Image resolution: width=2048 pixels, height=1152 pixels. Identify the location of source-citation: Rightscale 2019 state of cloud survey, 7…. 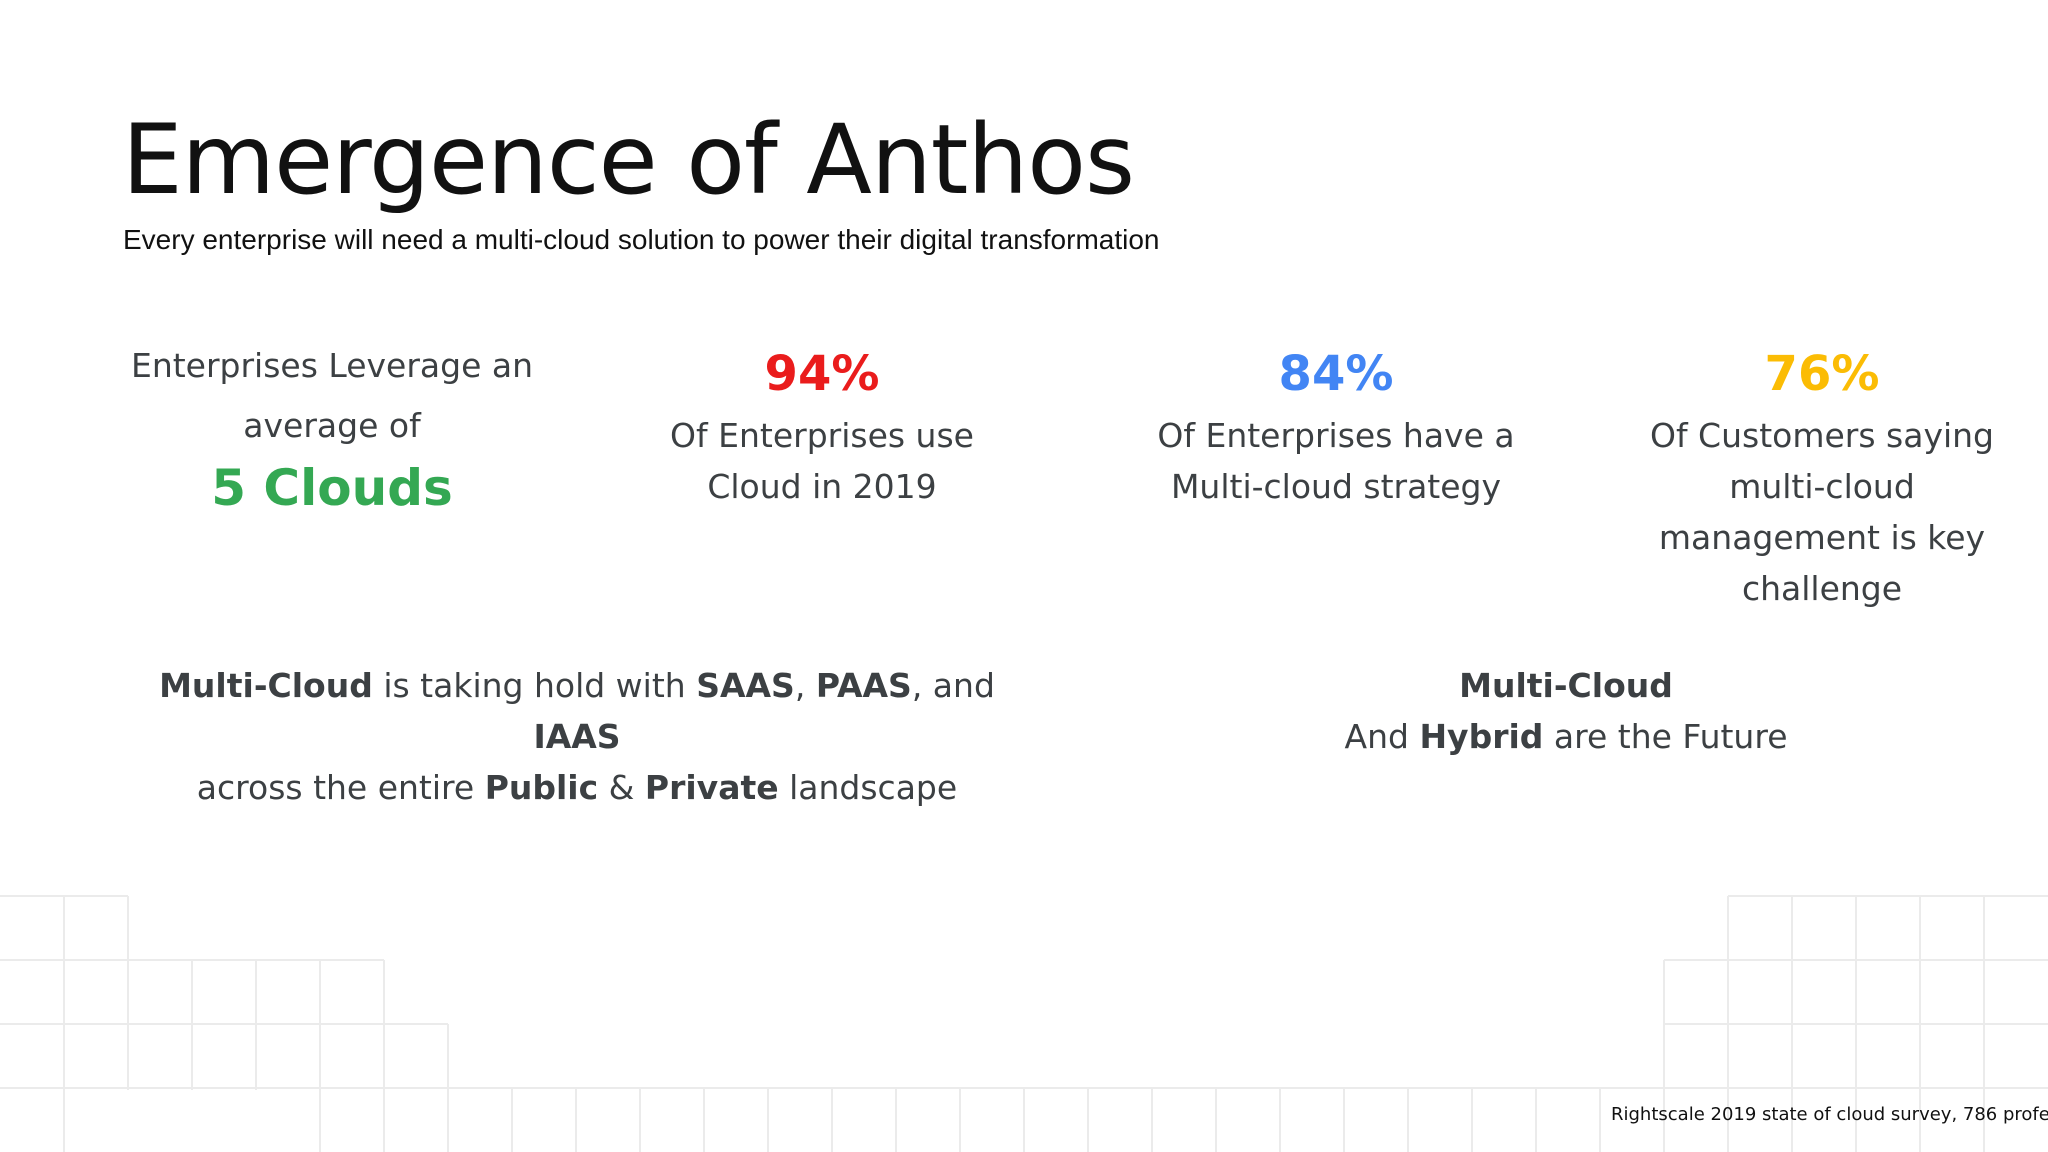
(1829, 1114).